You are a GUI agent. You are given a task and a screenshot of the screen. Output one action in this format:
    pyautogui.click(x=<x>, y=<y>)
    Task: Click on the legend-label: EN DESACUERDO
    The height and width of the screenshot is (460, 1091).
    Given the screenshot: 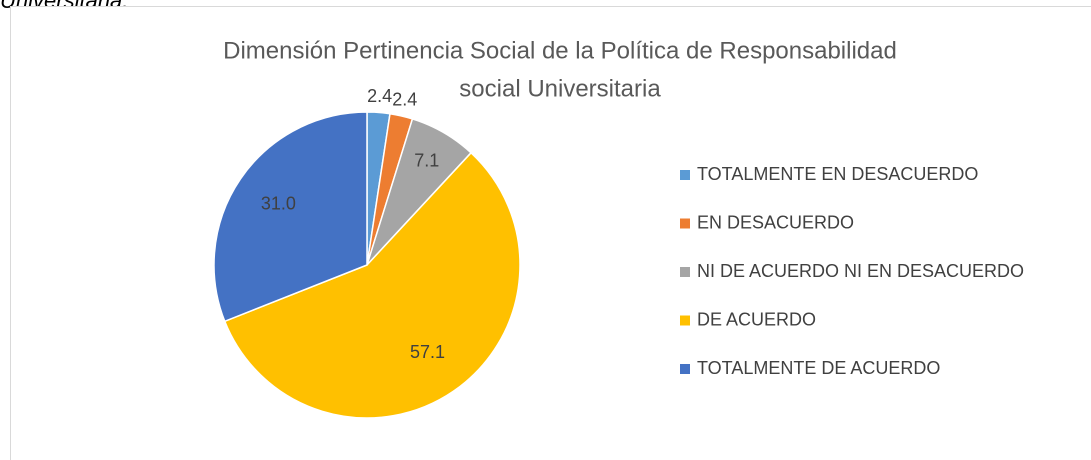 What is the action you would take?
    pyautogui.click(x=775, y=222)
    